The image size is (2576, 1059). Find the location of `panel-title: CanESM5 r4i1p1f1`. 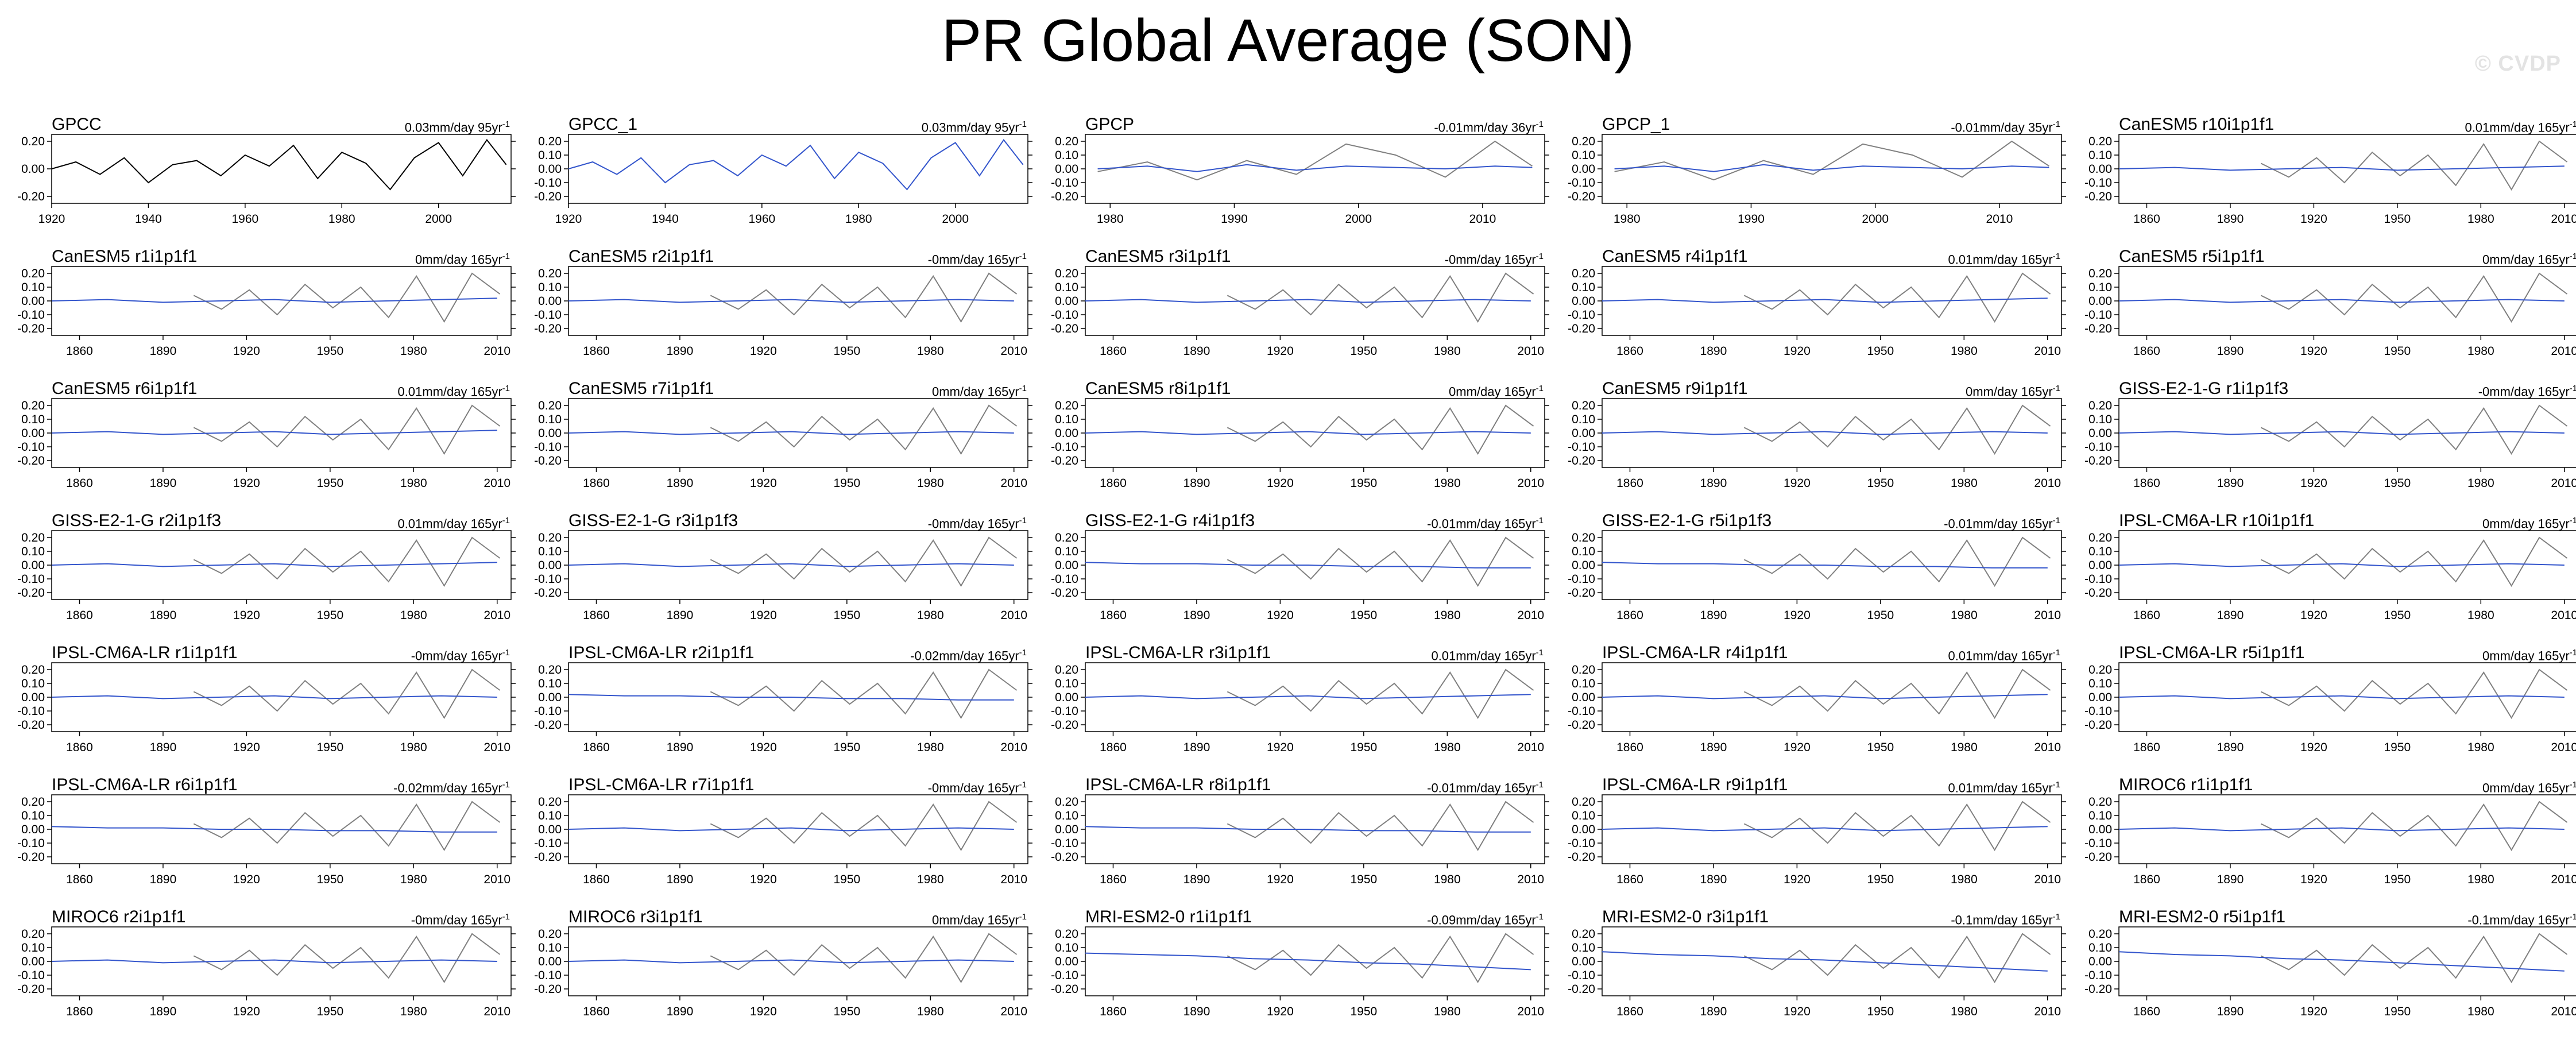

panel-title: CanESM5 r4i1p1f1 is located at coordinates (1675, 256).